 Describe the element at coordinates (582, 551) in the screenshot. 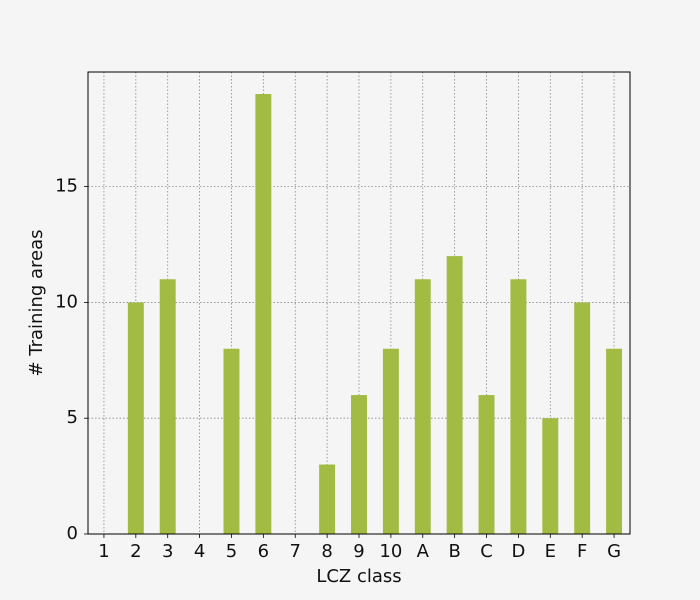

I see `x-tick-label: F` at that location.